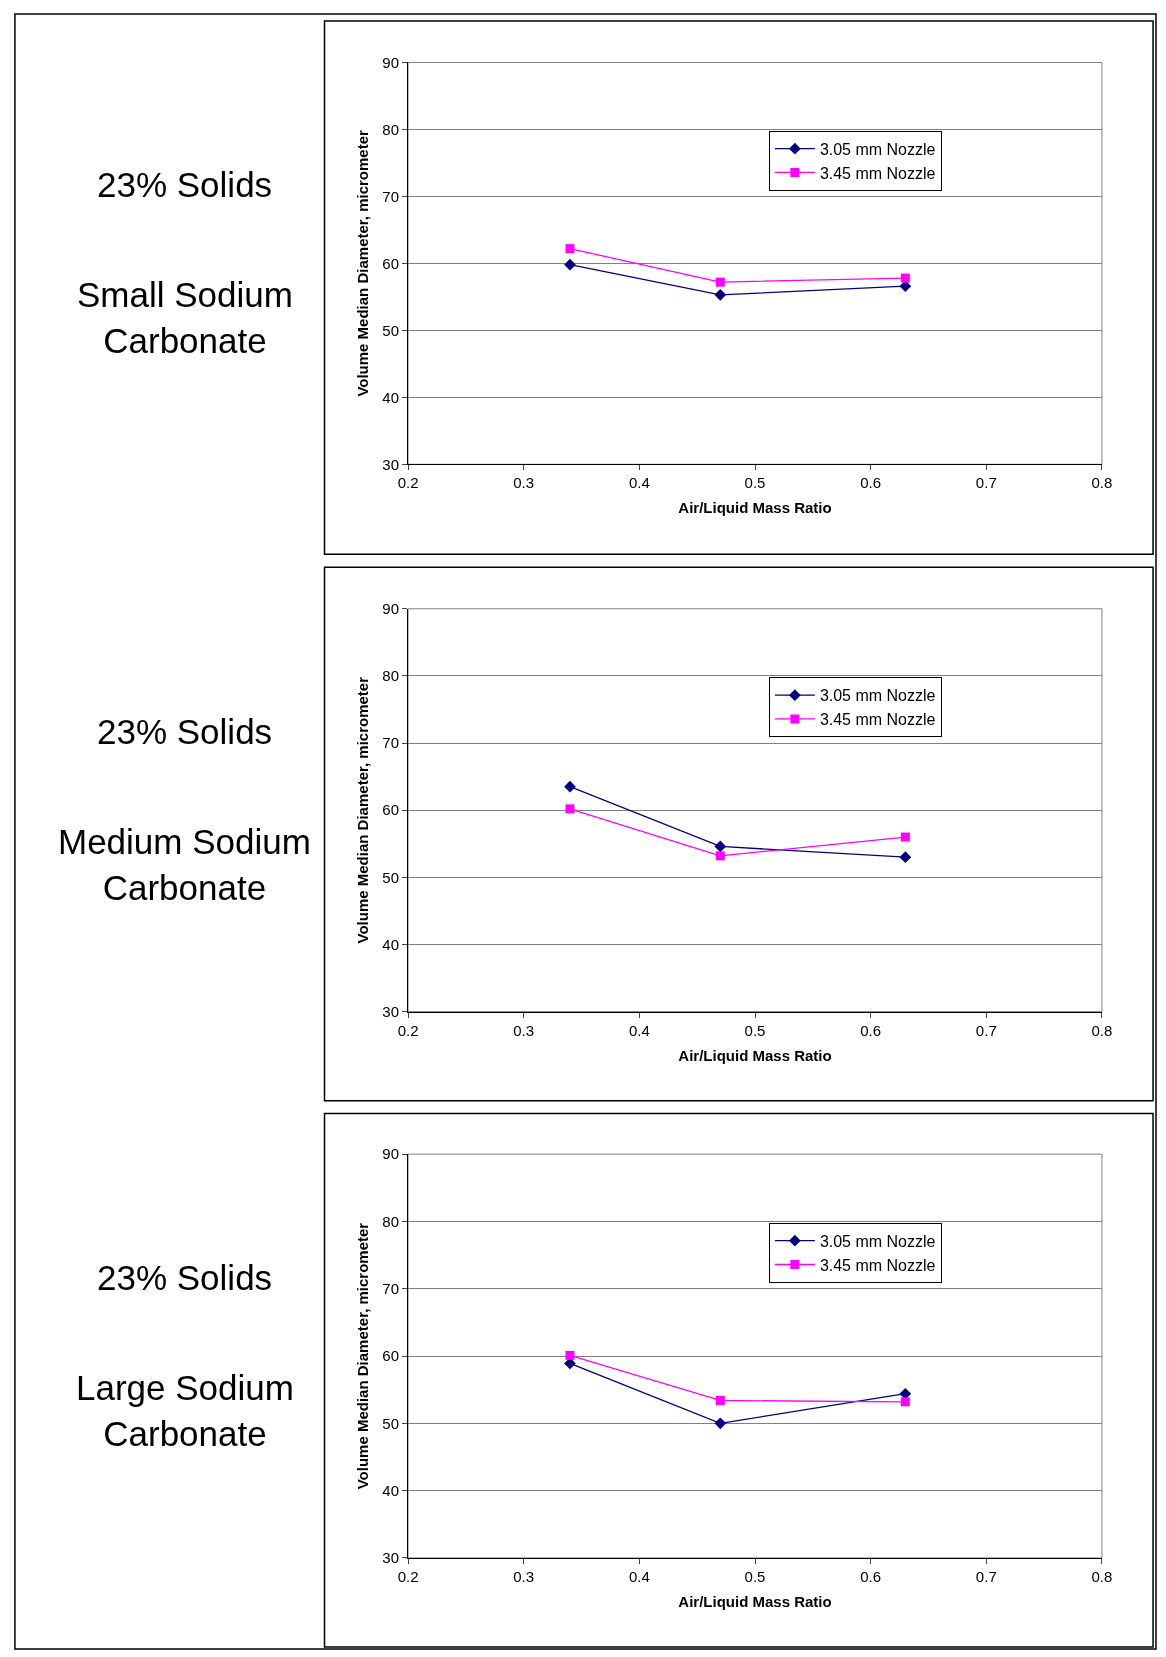 The height and width of the screenshot is (1657, 1166). I want to click on text: Small Sodium Carbonate, so click(185, 317).